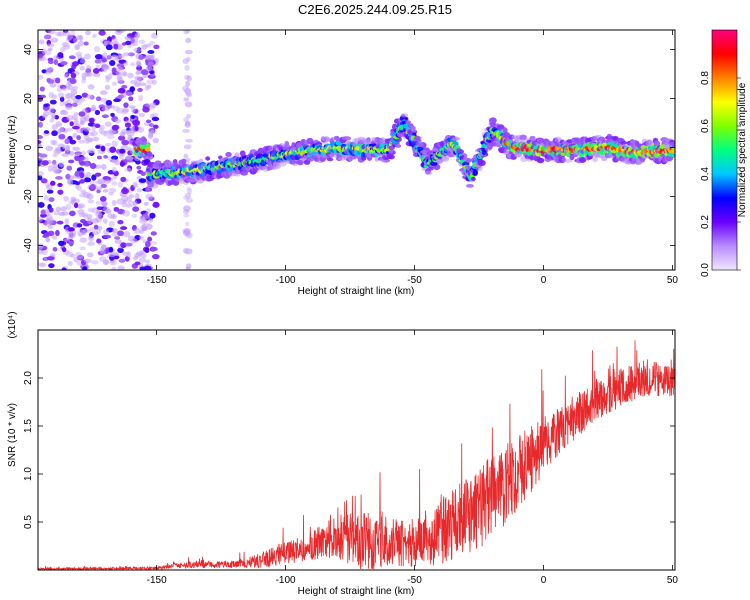 The width and height of the screenshot is (750, 600). I want to click on colorbar-tick-label-3: 0.6, so click(705, 126).